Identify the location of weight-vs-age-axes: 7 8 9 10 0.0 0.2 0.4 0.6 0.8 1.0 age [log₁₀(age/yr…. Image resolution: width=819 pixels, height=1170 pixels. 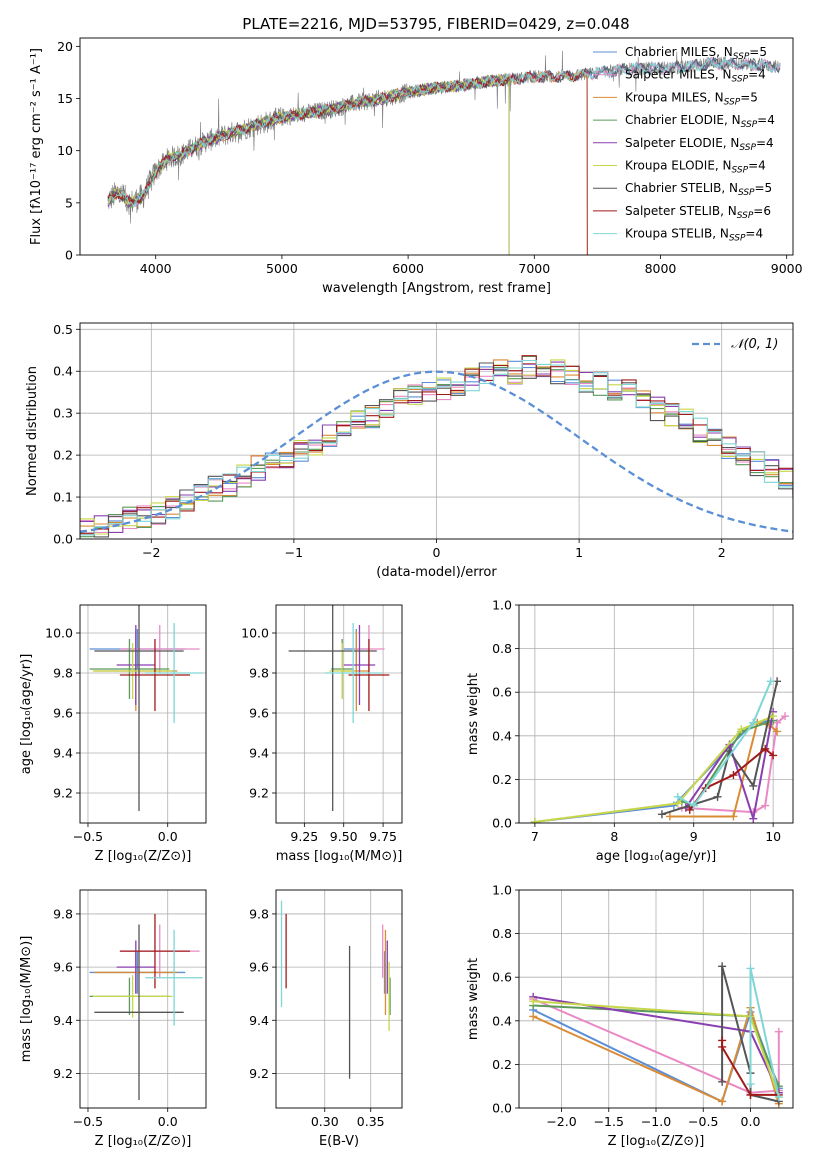
(630, 731).